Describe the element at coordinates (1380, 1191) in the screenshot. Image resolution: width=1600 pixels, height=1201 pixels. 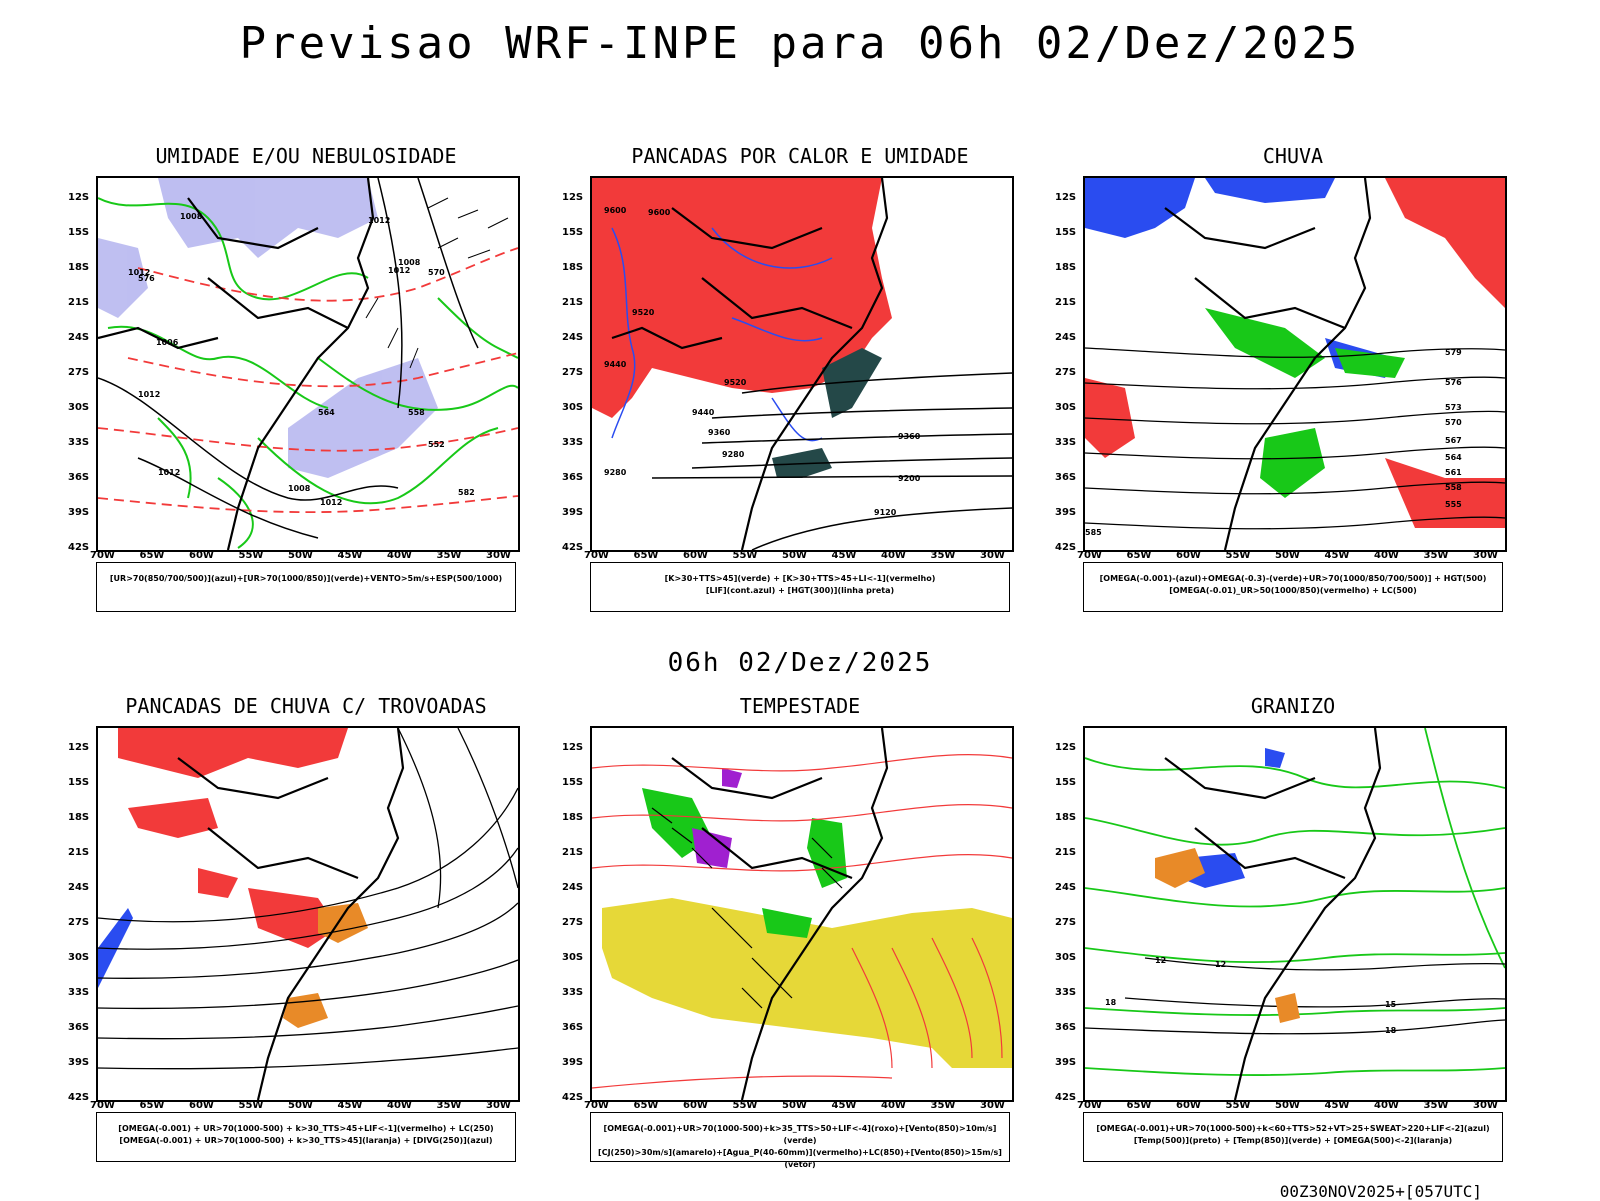
I see `run-info-footer: 00Z30NOV2025+[057UTC]` at that location.